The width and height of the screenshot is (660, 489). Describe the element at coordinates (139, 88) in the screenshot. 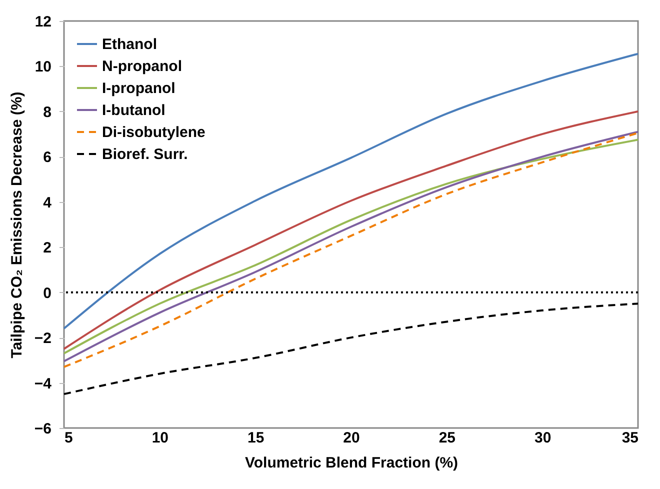

I see `legend-label: I-propanol` at that location.